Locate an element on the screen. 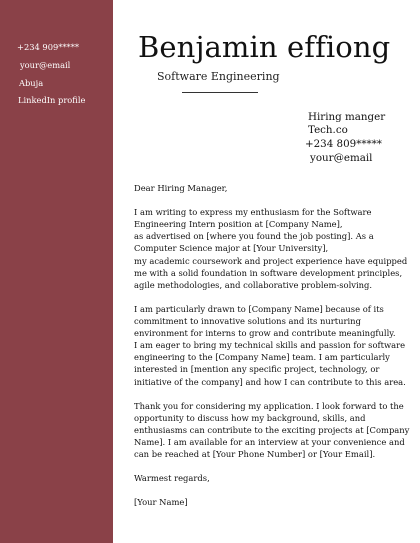 The image size is (420, 543). candidate-role: Software Engineering is located at coordinates (218, 76).